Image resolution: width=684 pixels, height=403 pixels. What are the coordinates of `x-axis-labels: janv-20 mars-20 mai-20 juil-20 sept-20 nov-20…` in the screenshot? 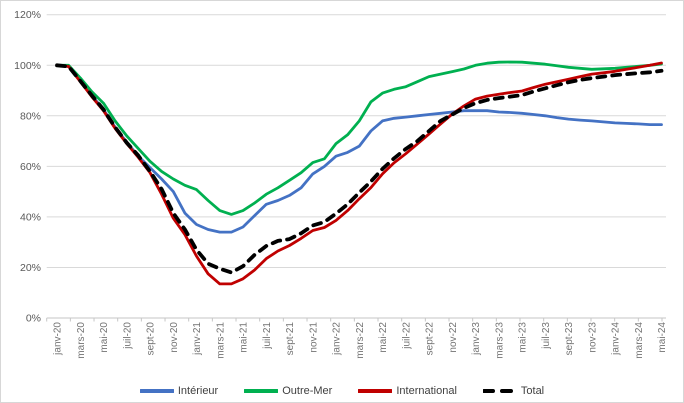 It's located at (361, 340).